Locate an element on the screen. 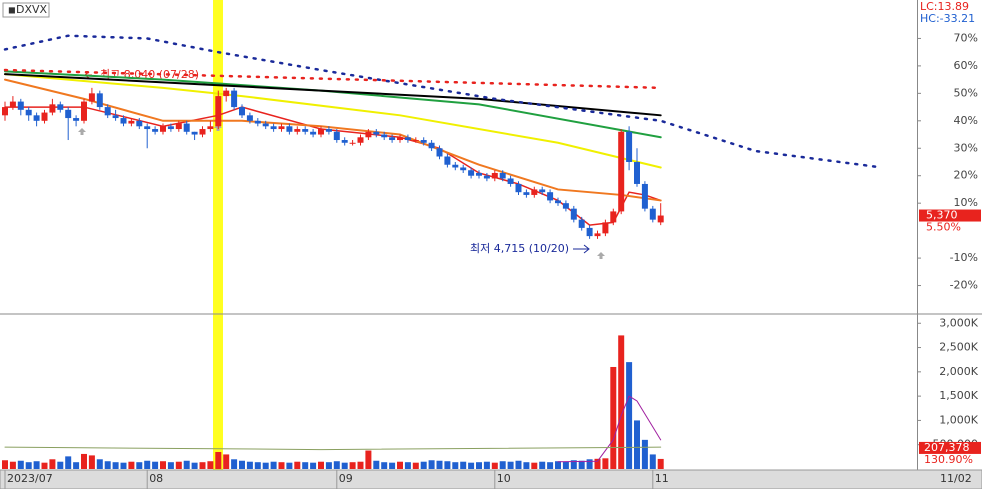 The width and height of the screenshot is (982, 489). y-tick-label: 50% is located at coordinates (966, 92).